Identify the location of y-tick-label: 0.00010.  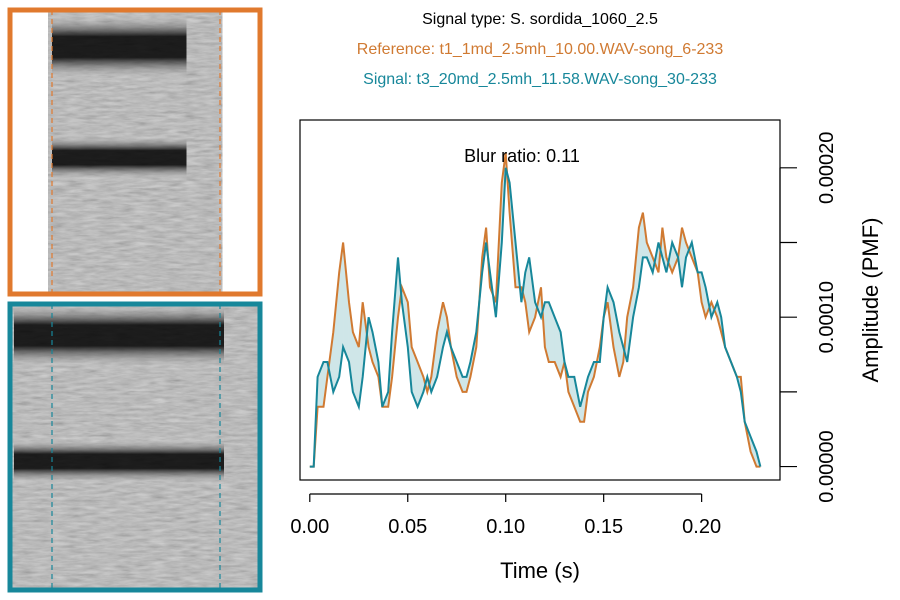
(827, 317).